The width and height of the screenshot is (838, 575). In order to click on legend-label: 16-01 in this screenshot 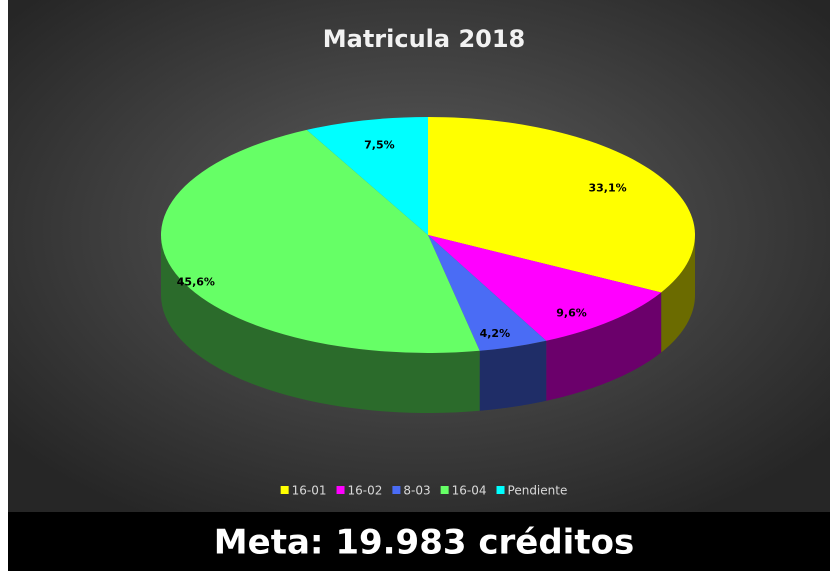, I will do `click(309, 491)`.